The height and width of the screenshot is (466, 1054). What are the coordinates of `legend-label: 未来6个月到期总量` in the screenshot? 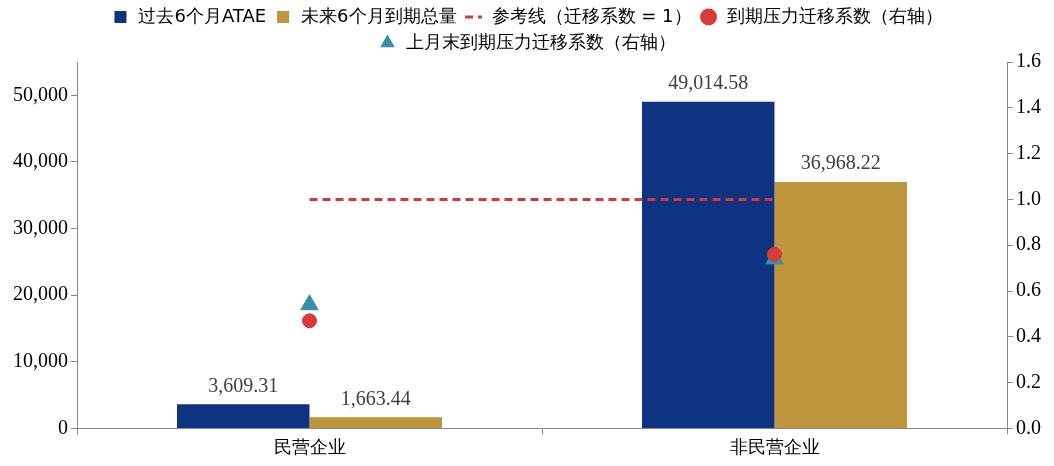 It's located at (379, 15).